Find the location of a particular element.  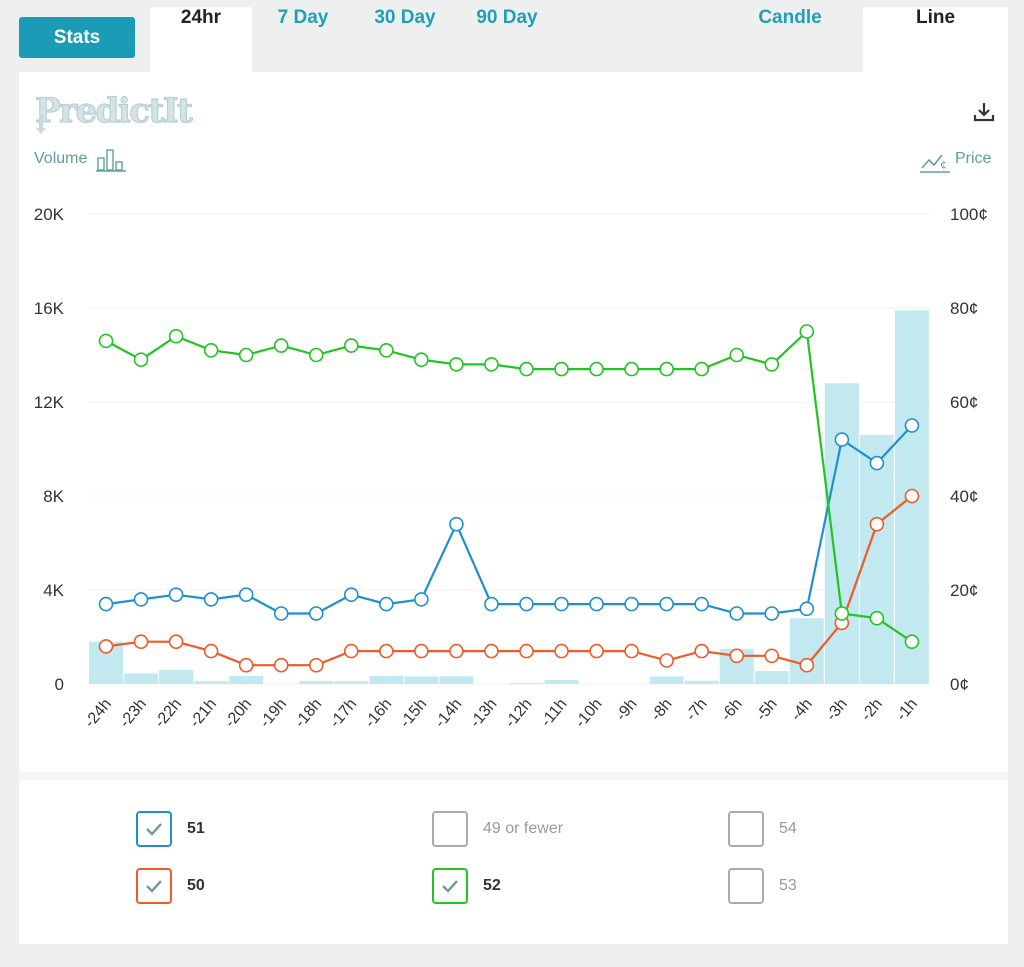

legend-item-52: 52 is located at coordinates (532, 887).